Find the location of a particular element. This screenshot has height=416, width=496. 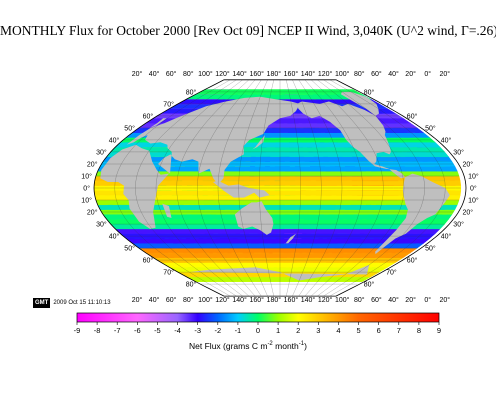

colorbar-tick-label: -7 is located at coordinates (117, 330).